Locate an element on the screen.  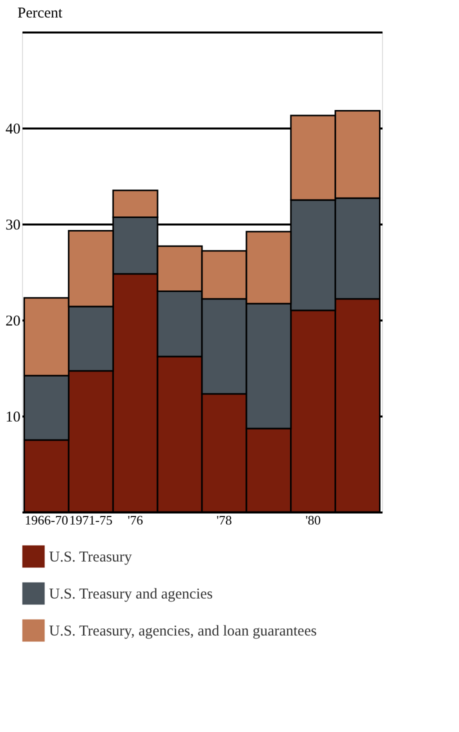
y-axis-title: Percent is located at coordinates (41, 14).